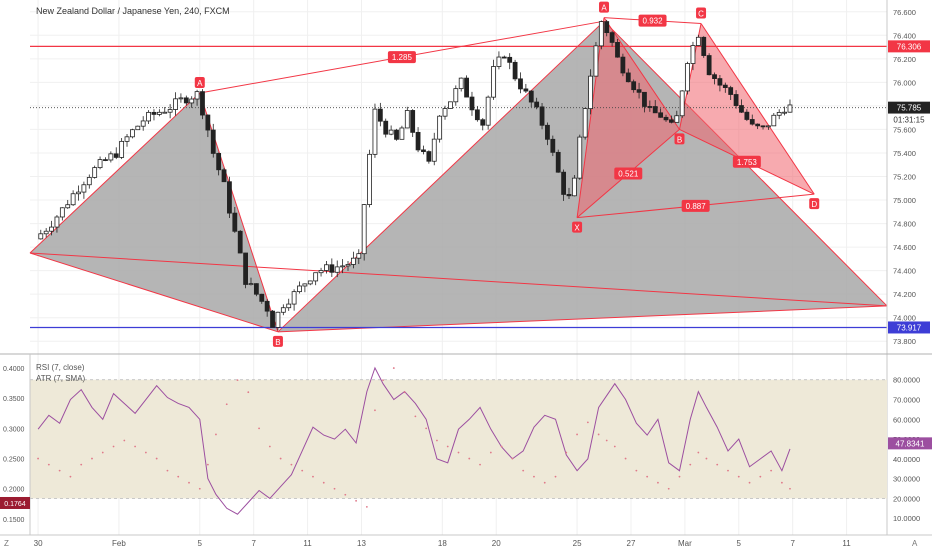 This screenshot has width=932, height=555. What do you see at coordinates (679, 139) in the screenshot?
I see `pattern-point-box` at bounding box center [679, 139].